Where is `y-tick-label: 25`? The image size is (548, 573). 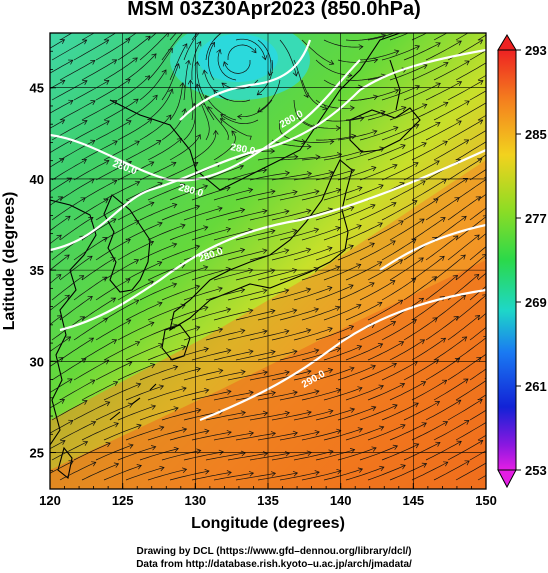 y-tick-label: 25 is located at coordinates (37, 453).